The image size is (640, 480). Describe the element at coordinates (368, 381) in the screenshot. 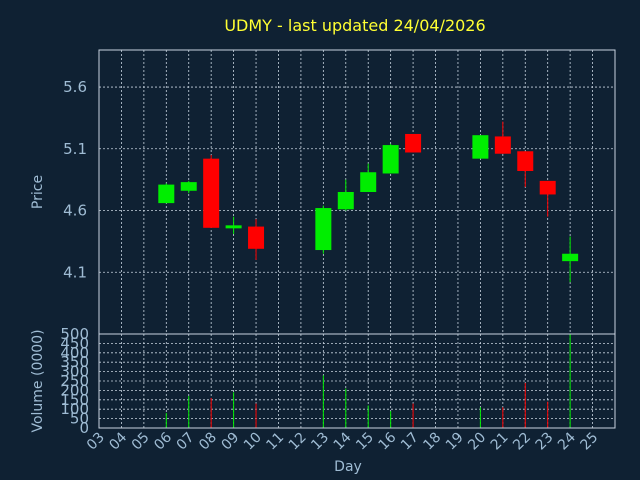

I see `volume-bars` at that location.